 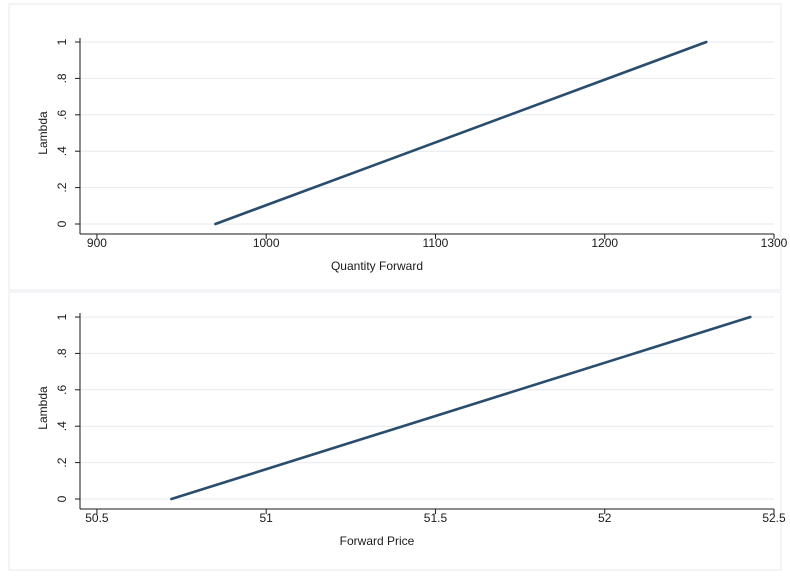 I want to click on x-tick-label-0: 900, so click(x=97, y=243).